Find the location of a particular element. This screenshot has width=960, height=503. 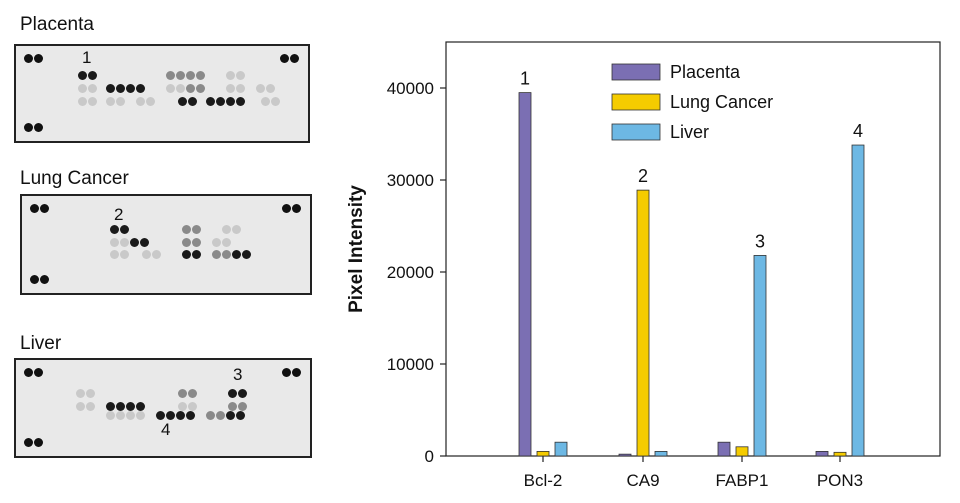

bar-annotation: 4 is located at coordinates (858, 131).